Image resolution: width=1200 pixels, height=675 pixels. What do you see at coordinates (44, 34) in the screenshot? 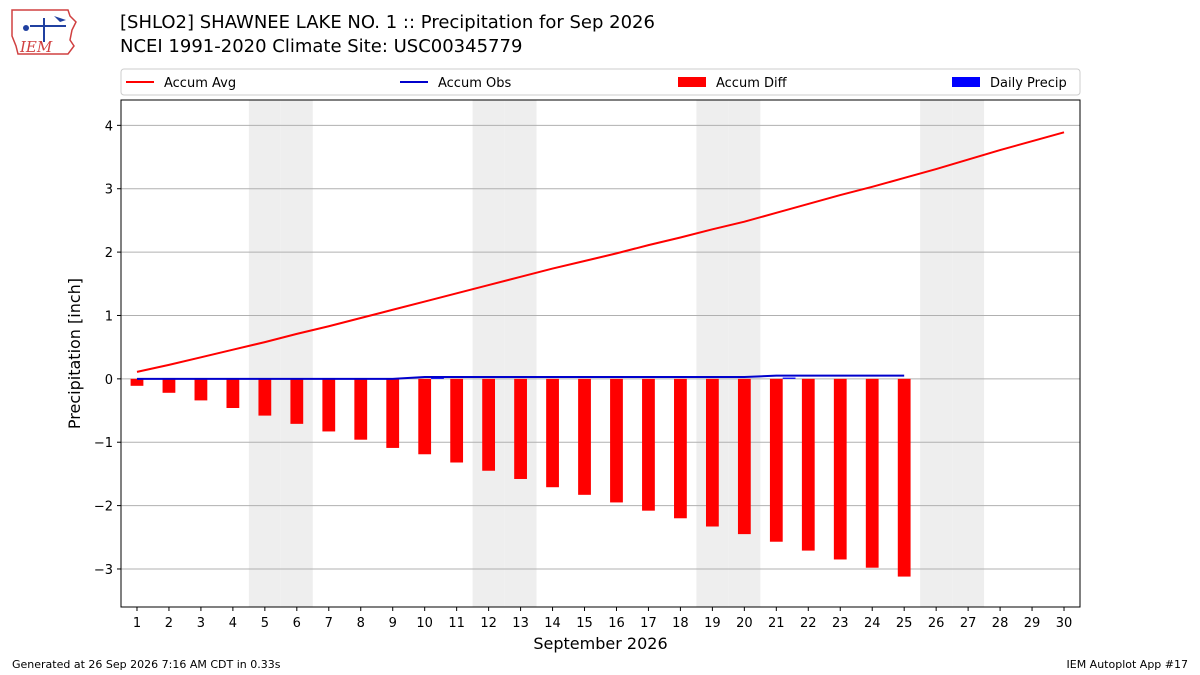
I see `iem-logo: IEM` at bounding box center [44, 34].